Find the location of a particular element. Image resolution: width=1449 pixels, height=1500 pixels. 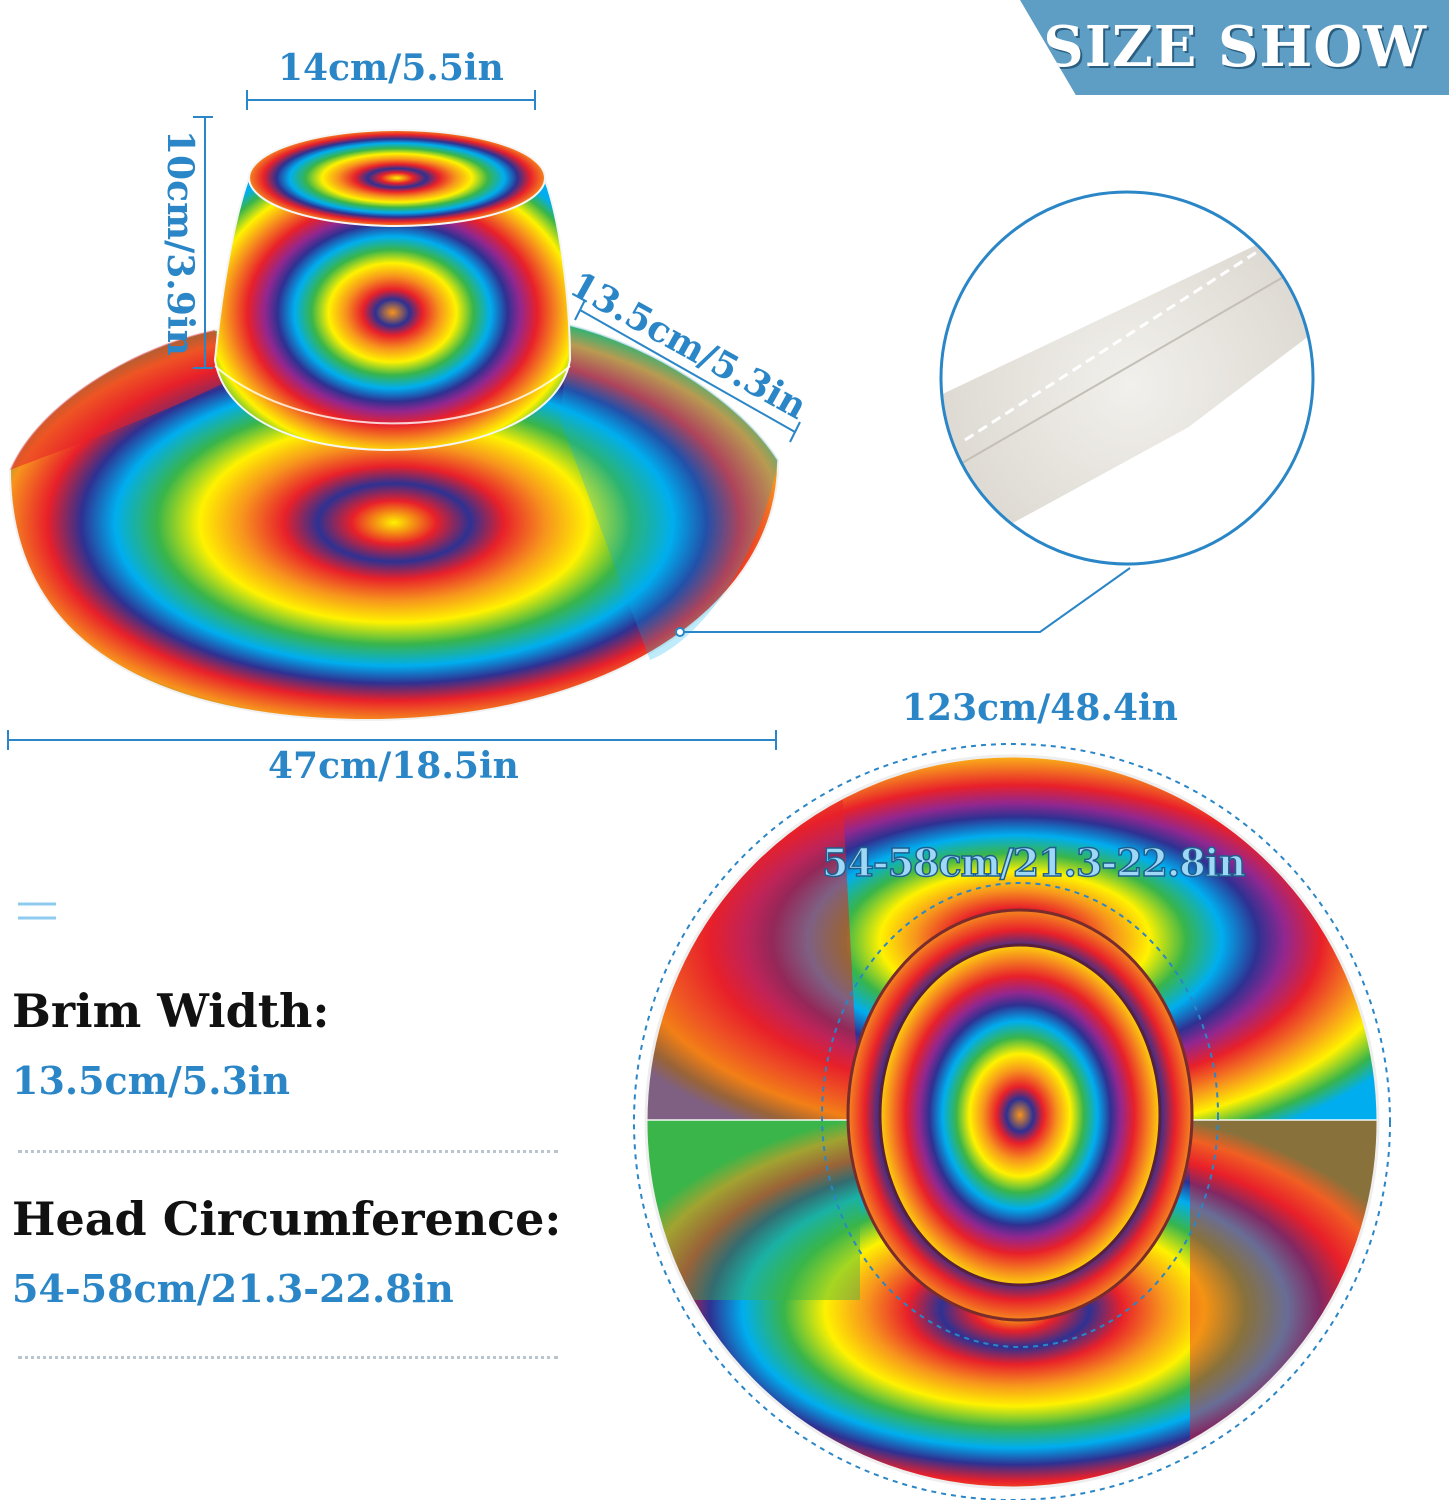

head-circumference-label: Head Circumference: is located at coordinates (287, 1219).